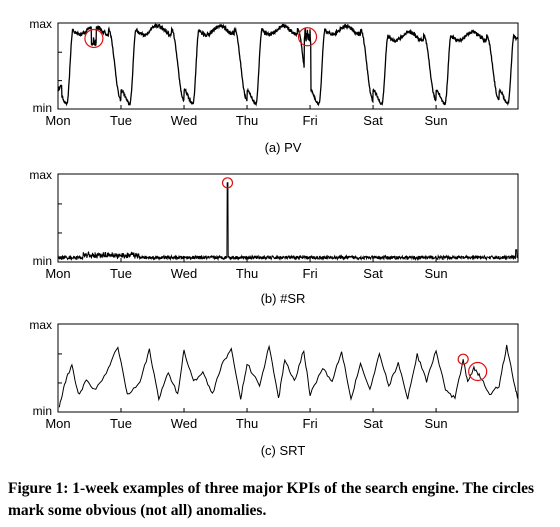  Describe the element at coordinates (283, 298) in the screenshot. I see `panel-title: (b) #SR` at that location.